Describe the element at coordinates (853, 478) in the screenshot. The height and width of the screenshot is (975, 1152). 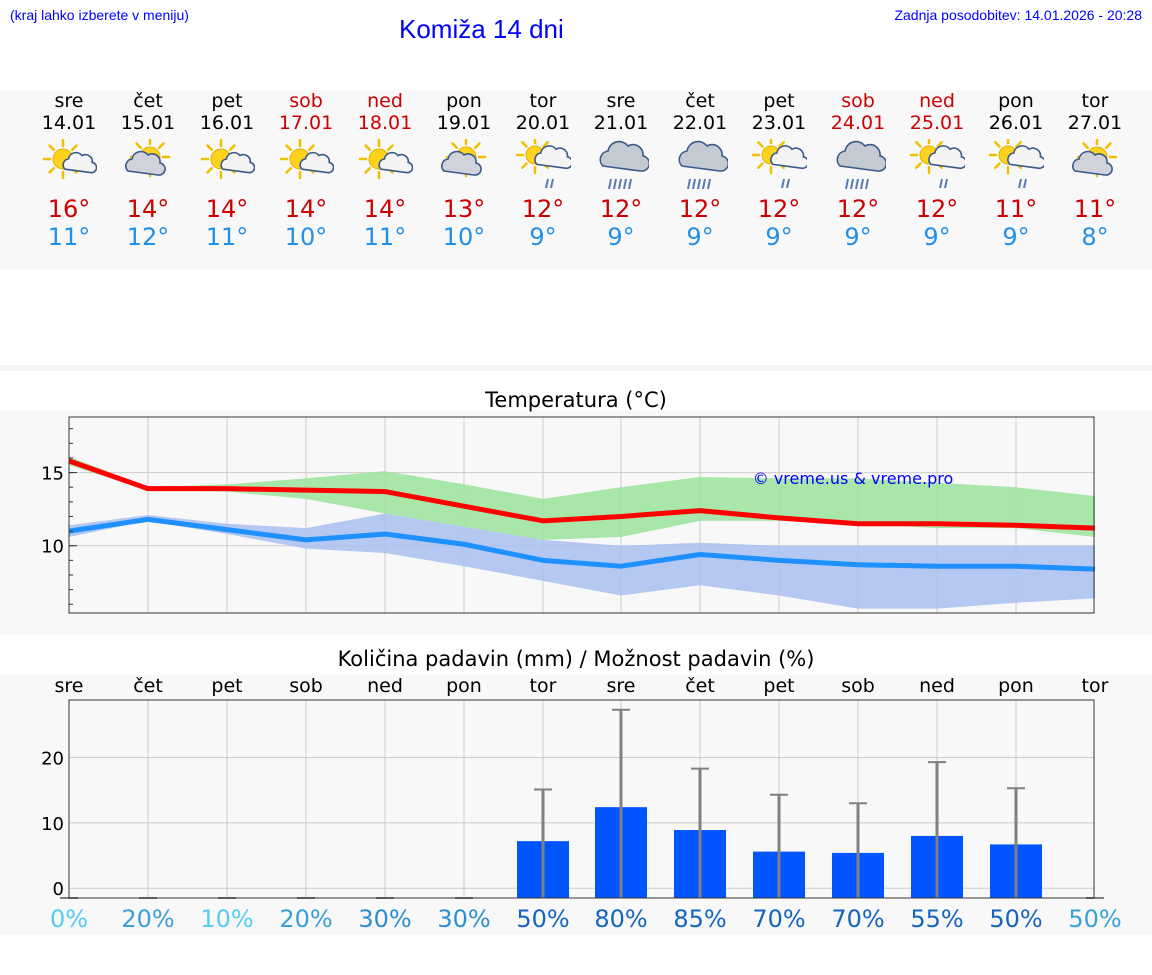
I see `watermark: © vreme.us & vreme.pro` at that location.